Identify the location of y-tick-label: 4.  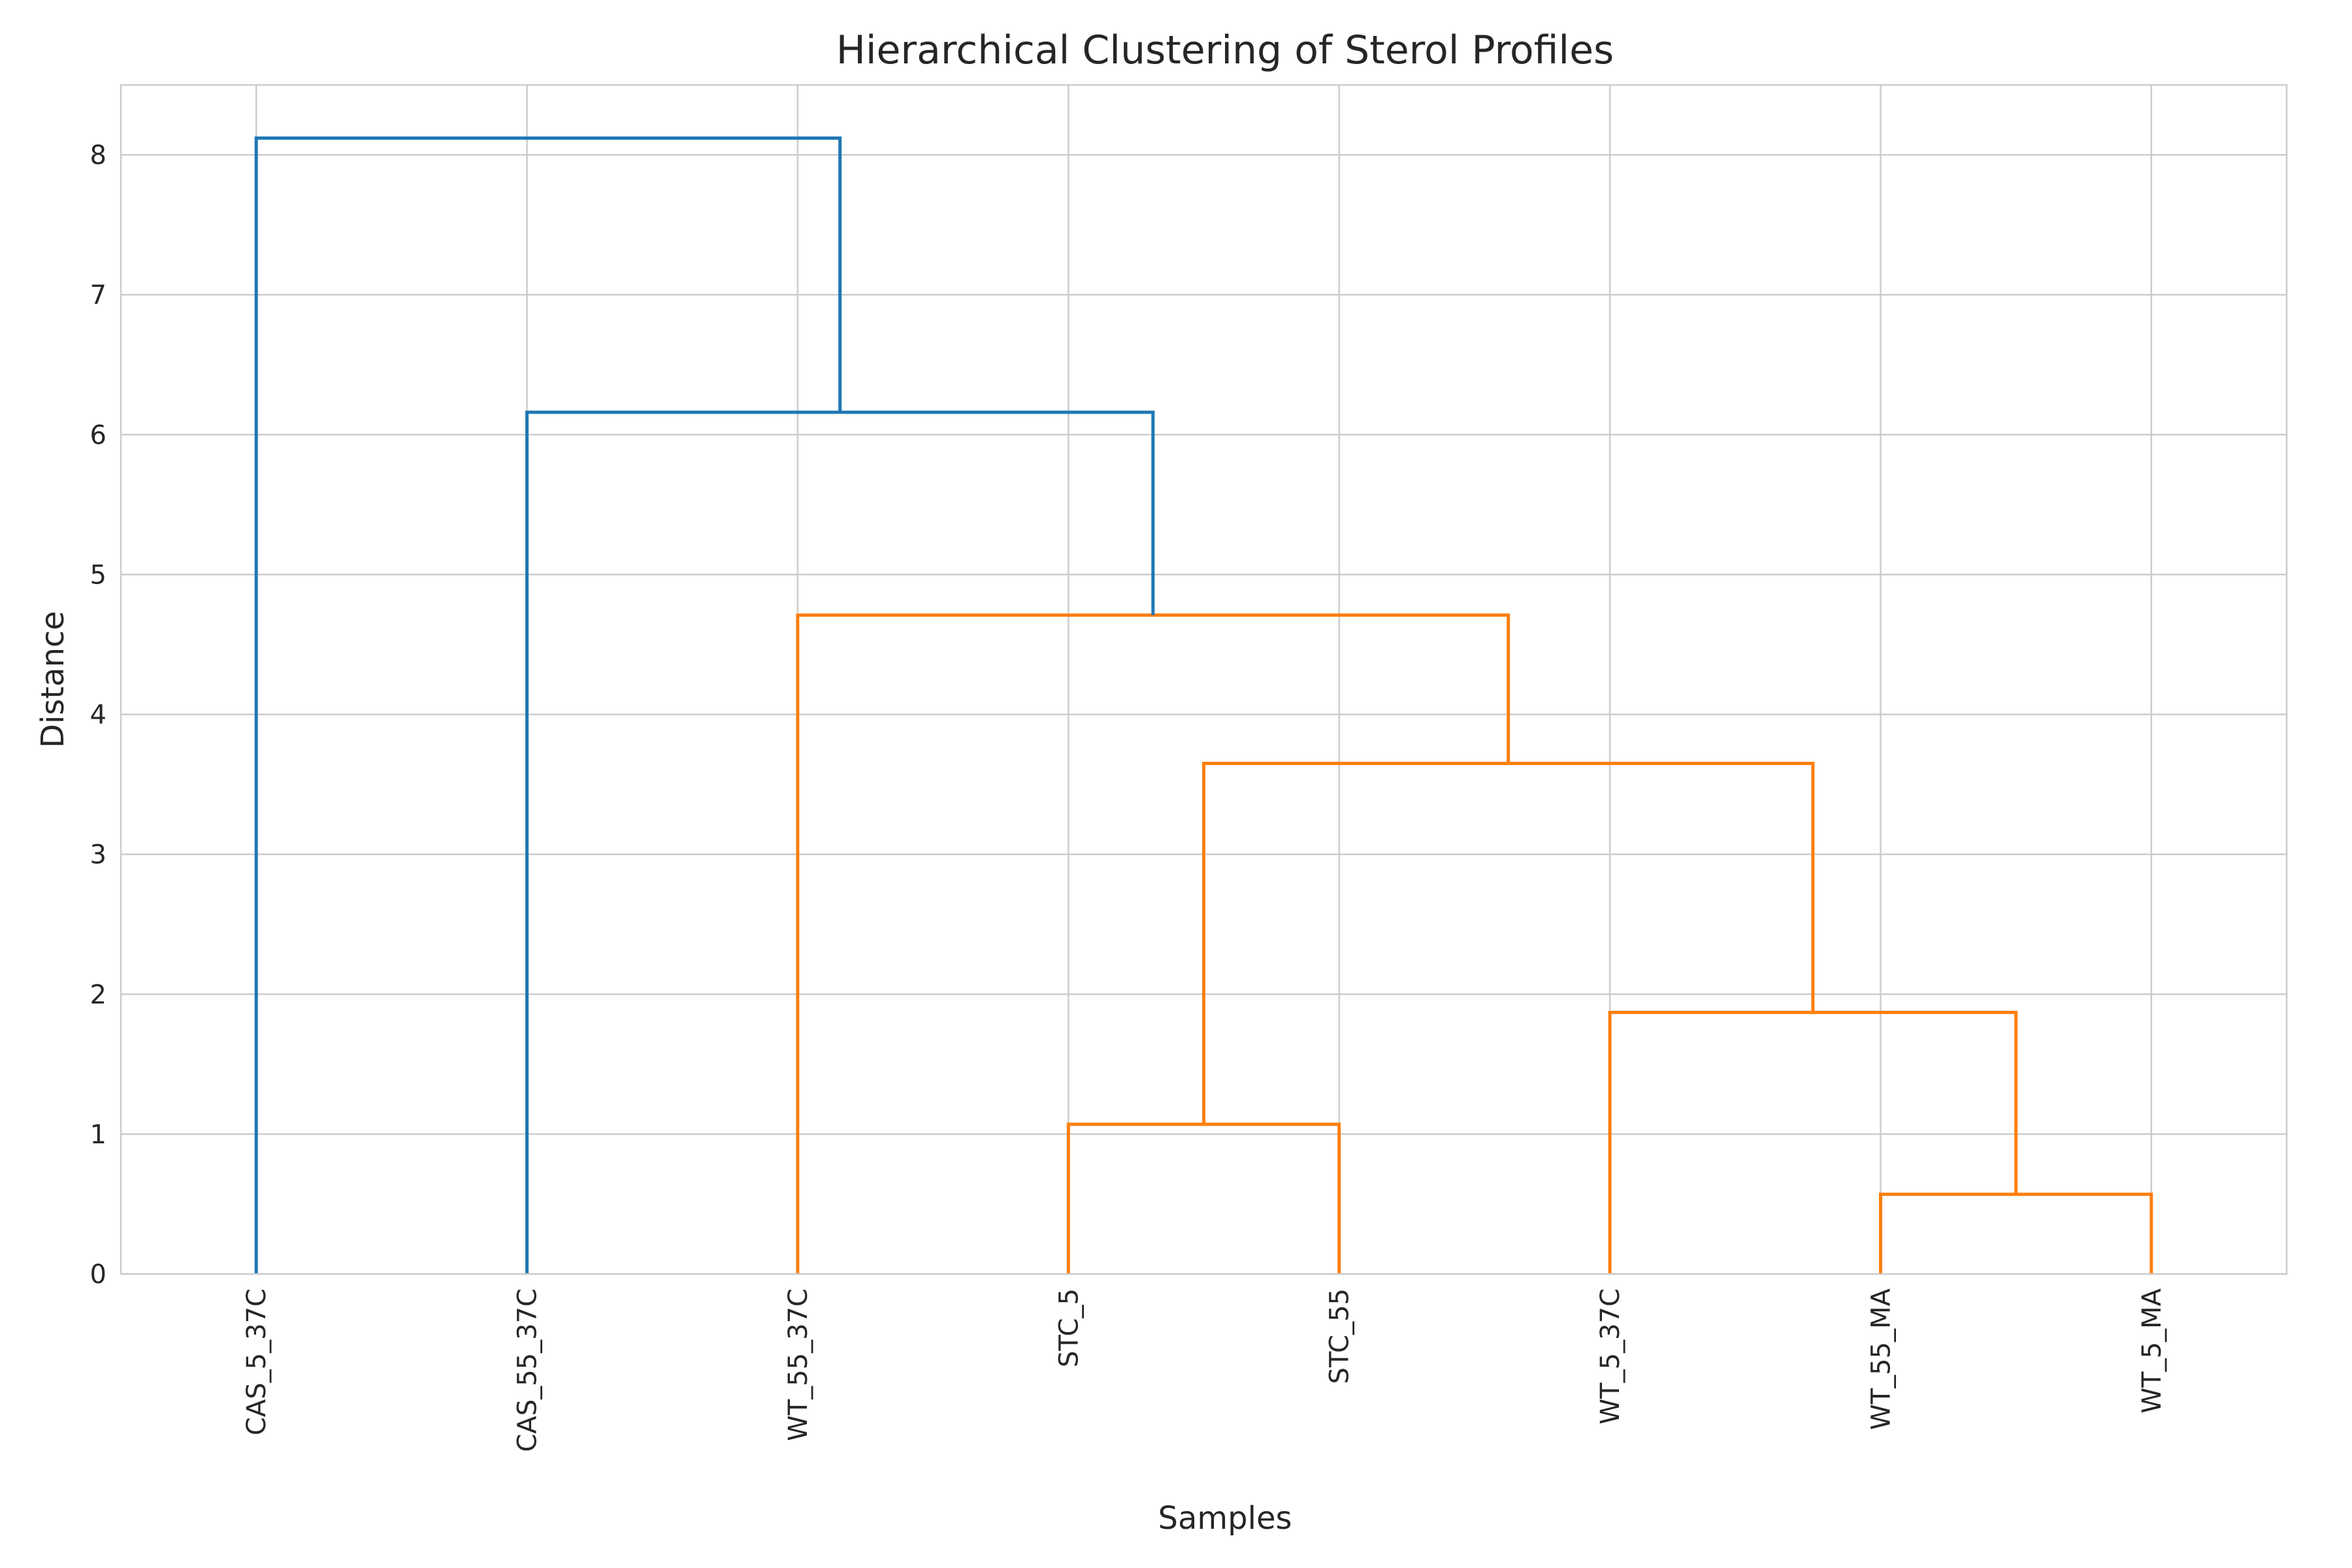
(98, 715).